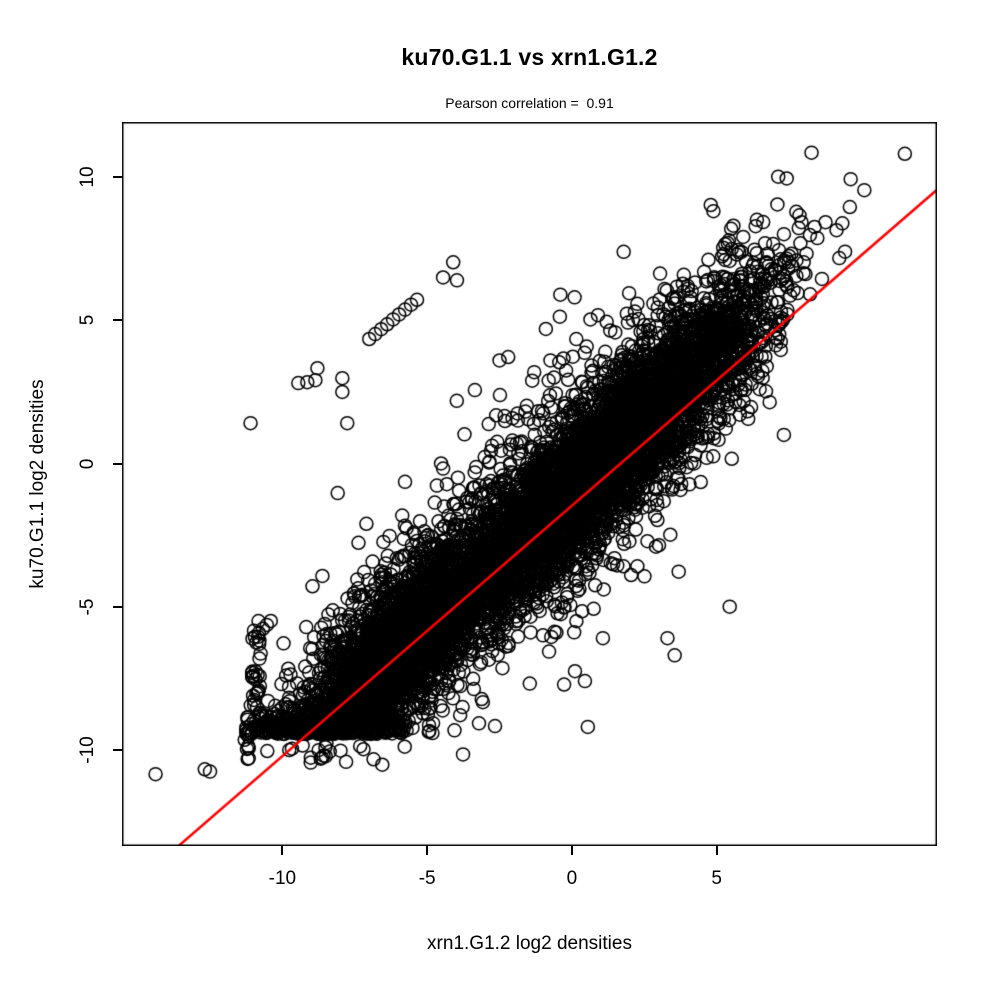 This screenshot has width=1000, height=1000. I want to click on x-tick-label: -10, so click(282, 878).